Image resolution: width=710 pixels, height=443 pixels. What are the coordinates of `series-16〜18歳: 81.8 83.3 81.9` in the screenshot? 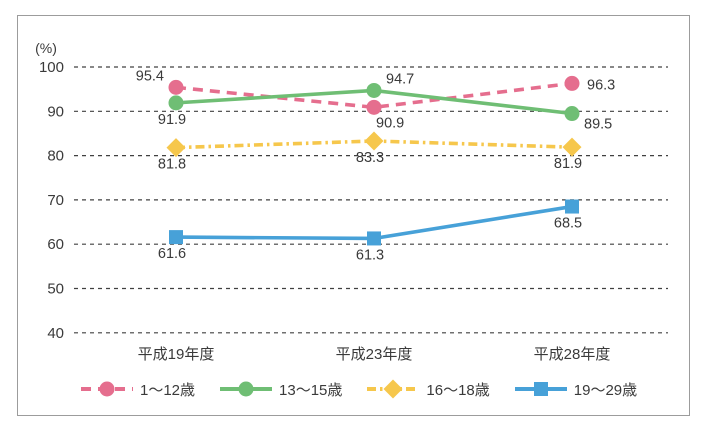 It's located at (370, 152).